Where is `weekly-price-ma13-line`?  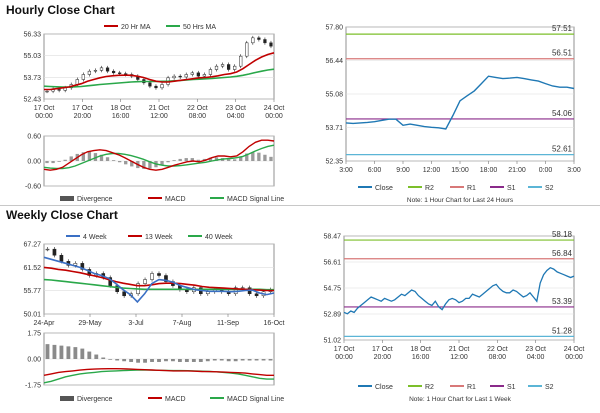 weekly-price-ma13-line is located at coordinates (158, 279).